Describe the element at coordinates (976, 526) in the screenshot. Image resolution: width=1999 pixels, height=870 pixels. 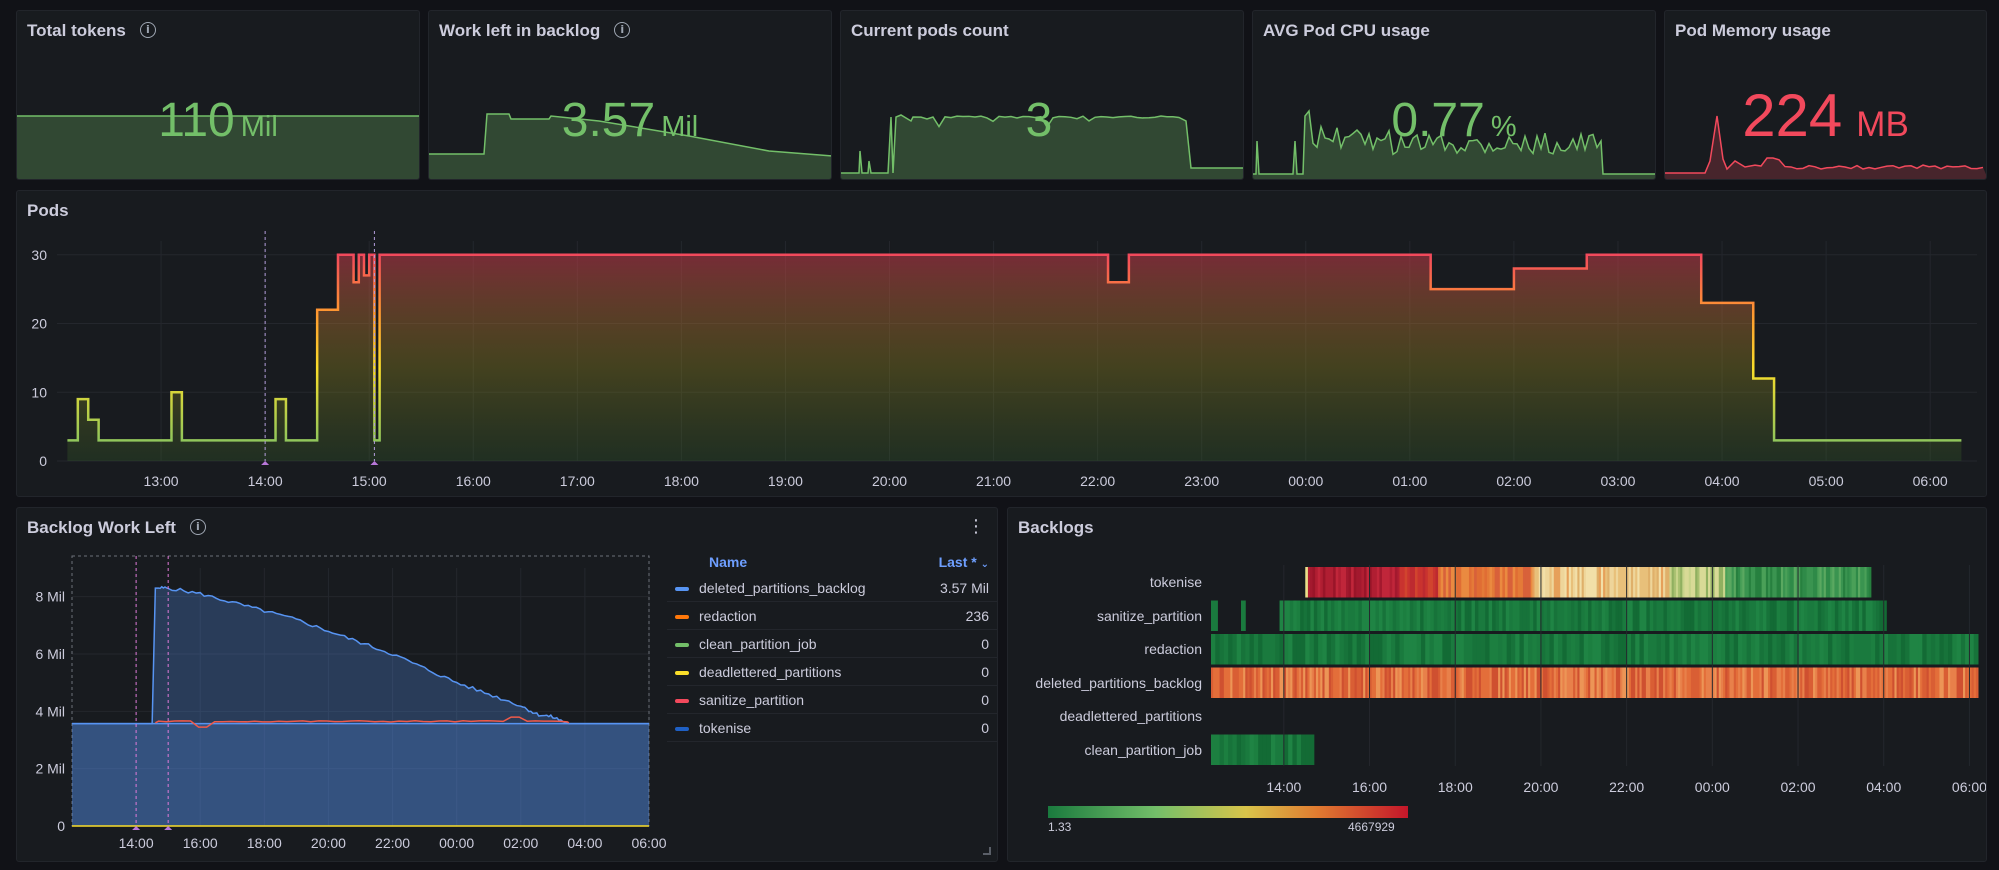
I see `menu-icon: ⋮` at that location.